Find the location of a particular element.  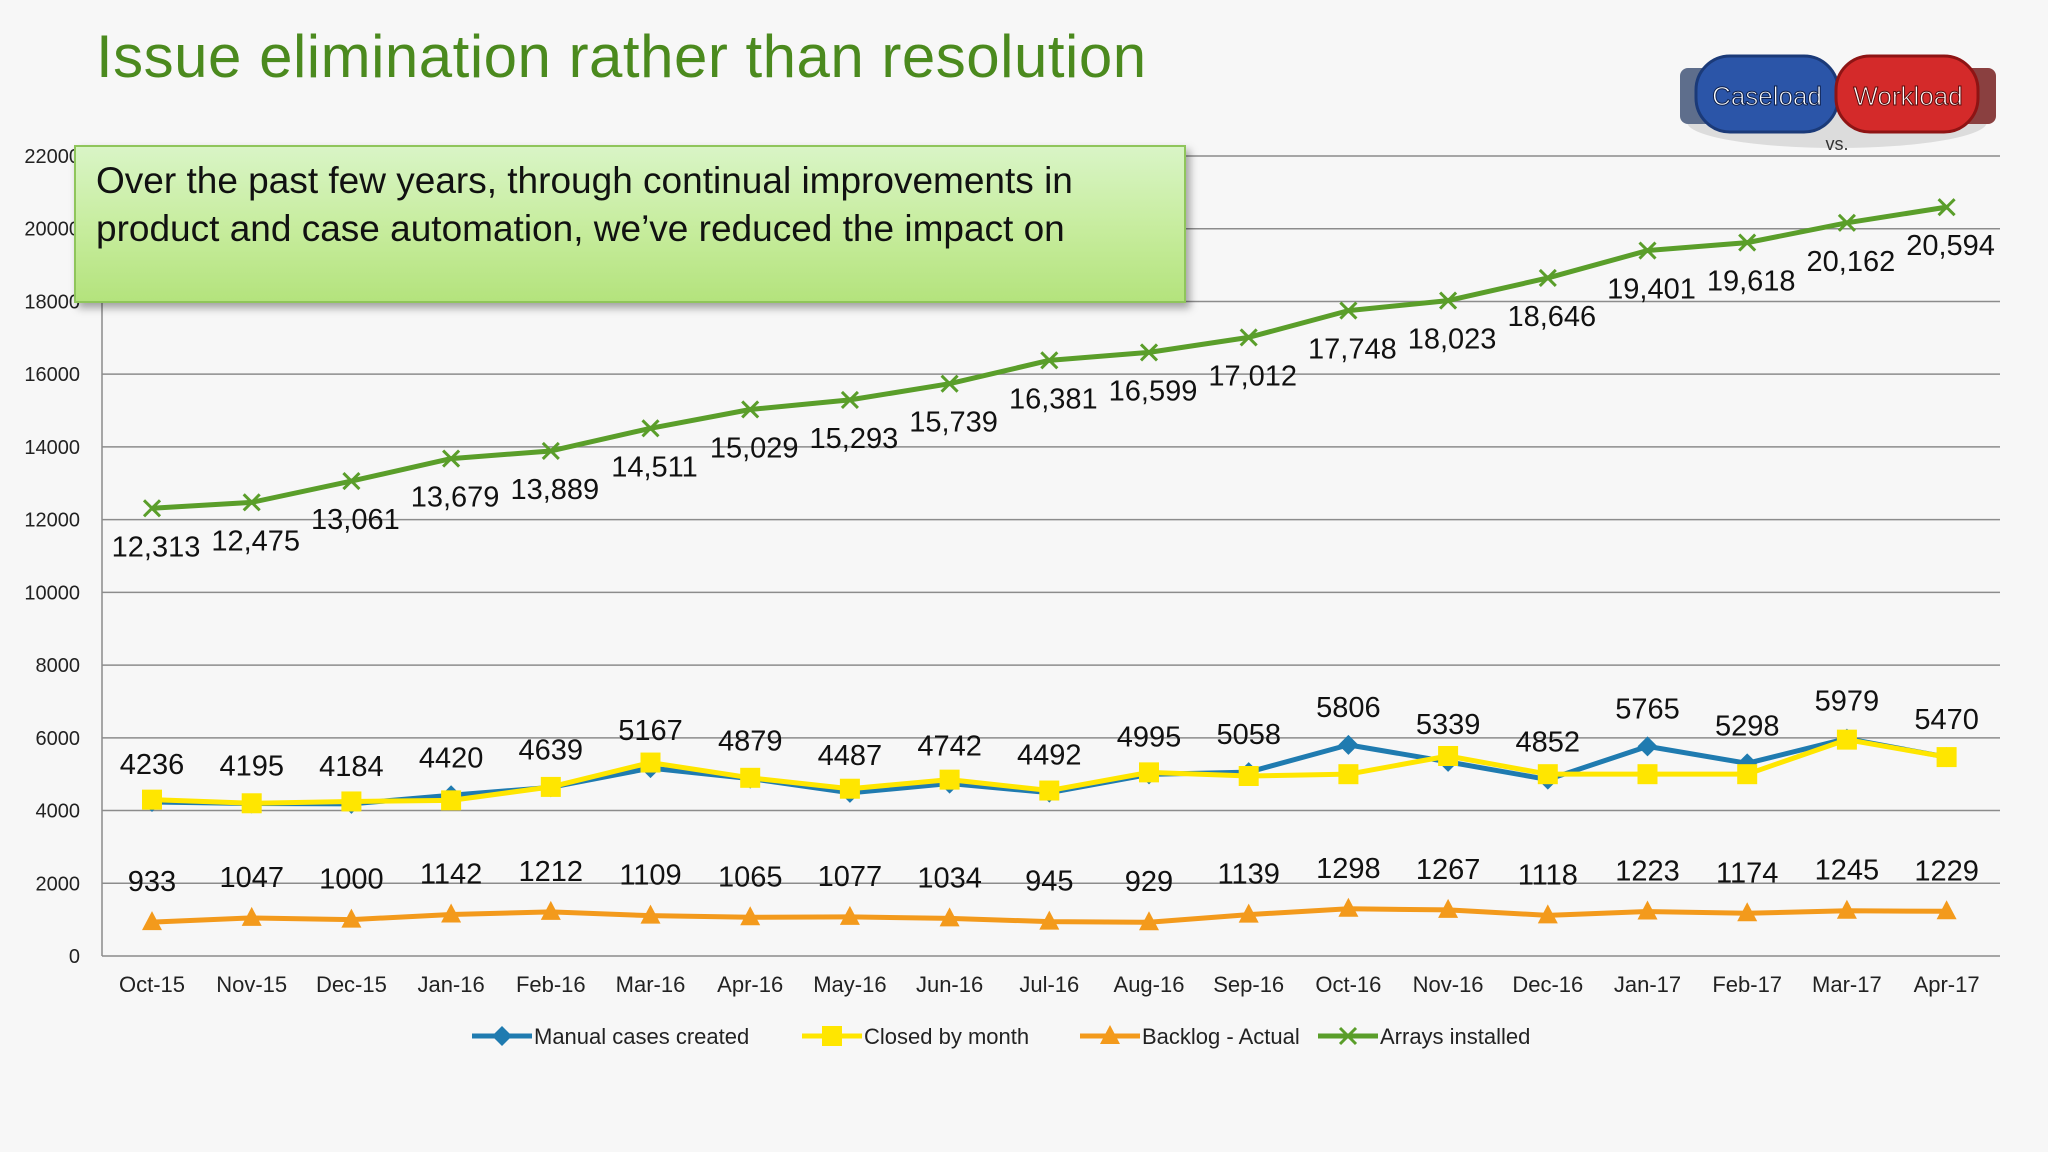

data-label-arrays: 20,594 is located at coordinates (1950, 246).